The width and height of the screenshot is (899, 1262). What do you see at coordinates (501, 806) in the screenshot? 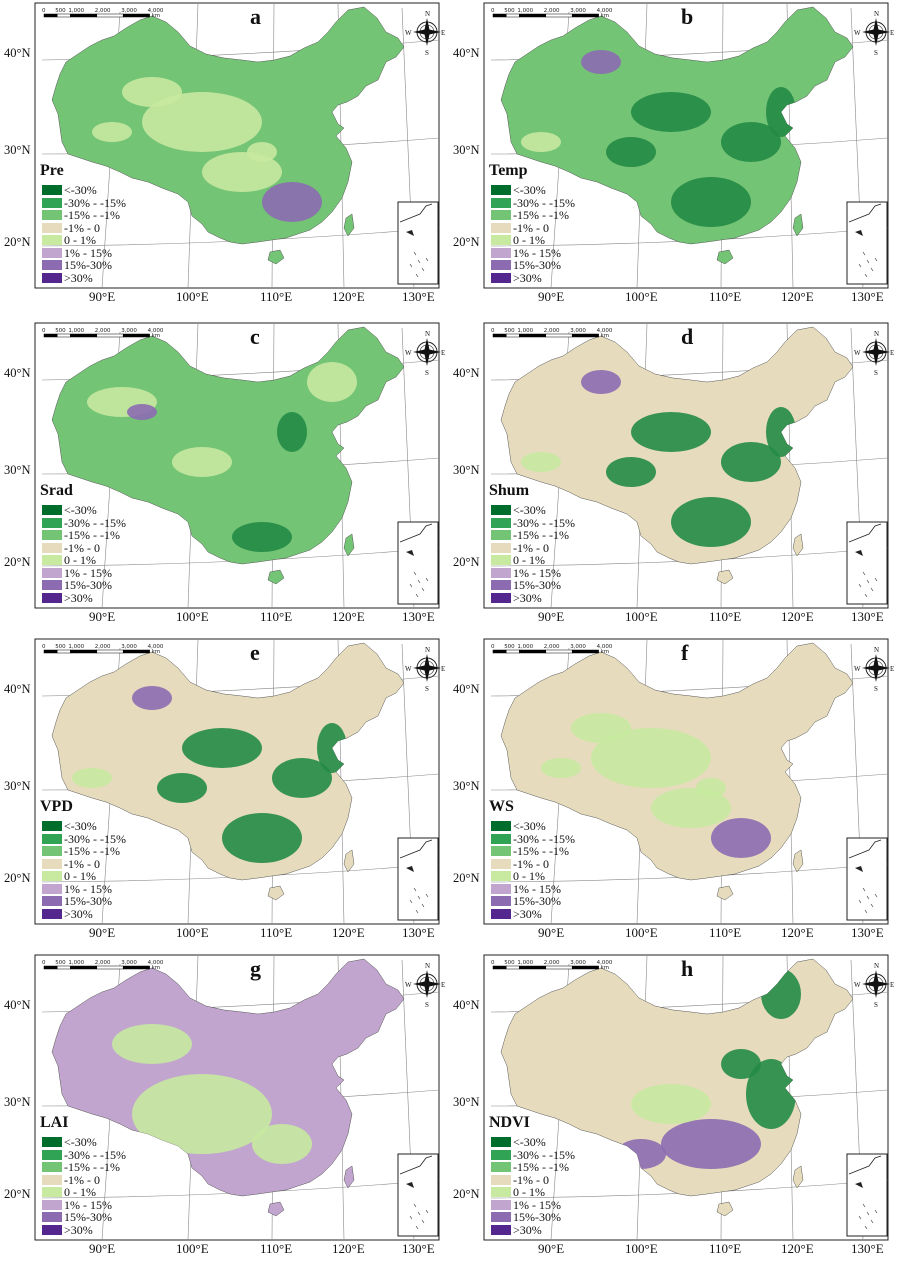
I see `variable-label: WS` at bounding box center [501, 806].